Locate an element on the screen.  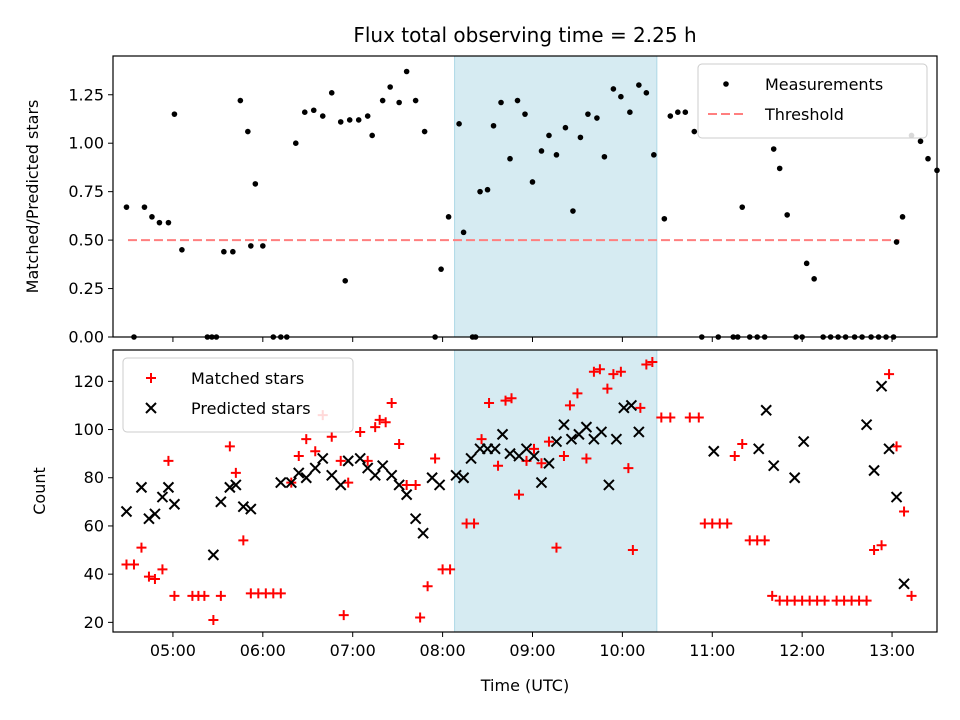
x-tick-label: 12:00 is located at coordinates (802, 650).